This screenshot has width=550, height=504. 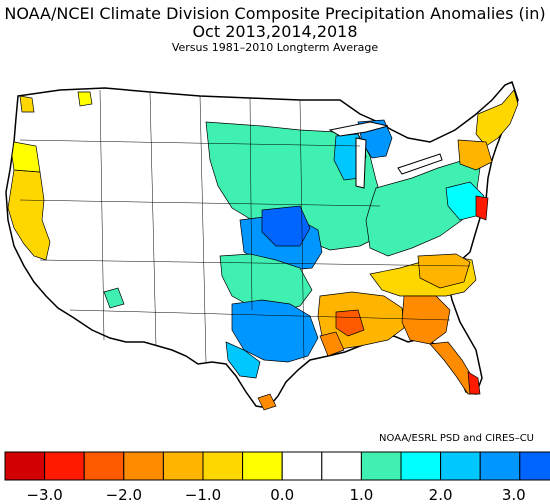 I want to click on region-washington-patch, so click(x=27, y=104).